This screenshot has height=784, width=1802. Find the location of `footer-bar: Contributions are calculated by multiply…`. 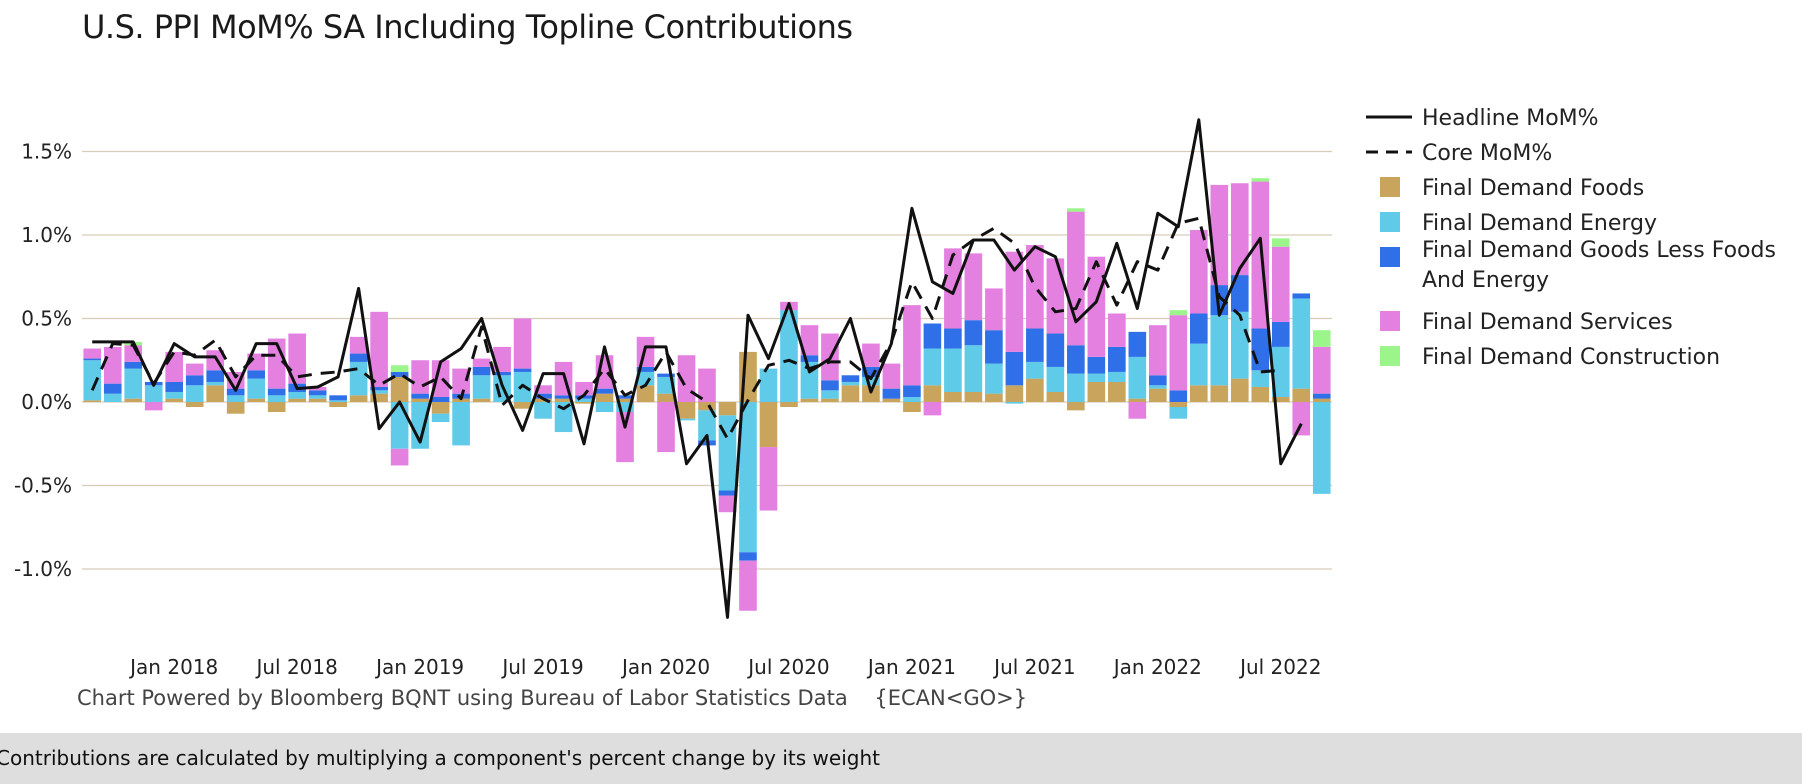

footer-bar: Contributions are calculated by multiply… is located at coordinates (901, 758).